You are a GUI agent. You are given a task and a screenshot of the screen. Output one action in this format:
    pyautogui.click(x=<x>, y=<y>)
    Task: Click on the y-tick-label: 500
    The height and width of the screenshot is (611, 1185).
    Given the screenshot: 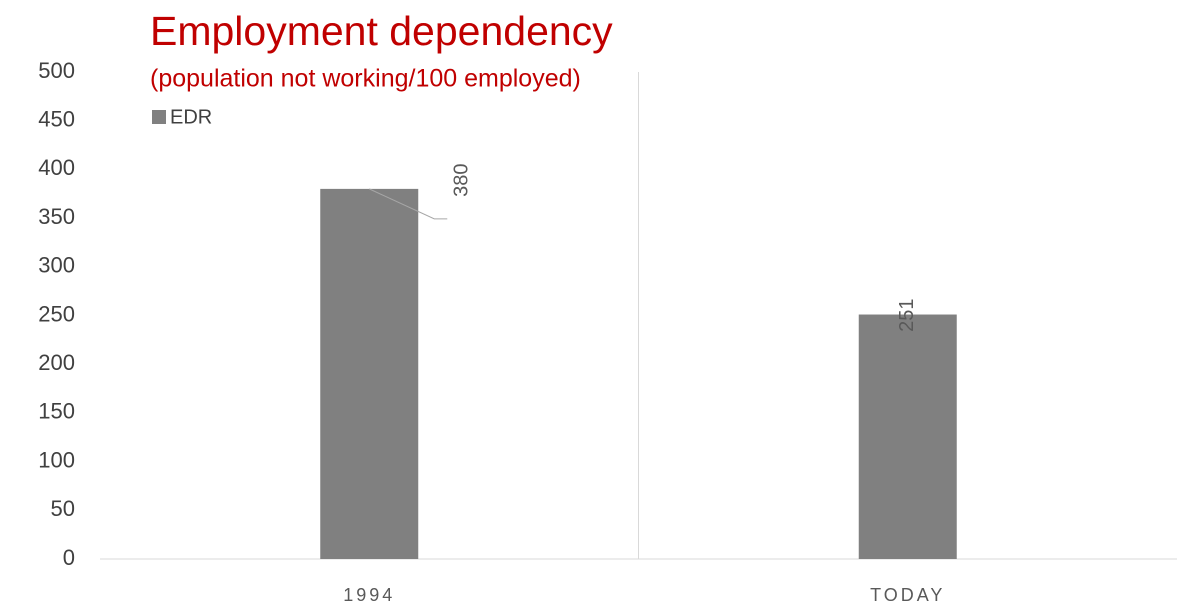 What is the action you would take?
    pyautogui.click(x=56, y=70)
    